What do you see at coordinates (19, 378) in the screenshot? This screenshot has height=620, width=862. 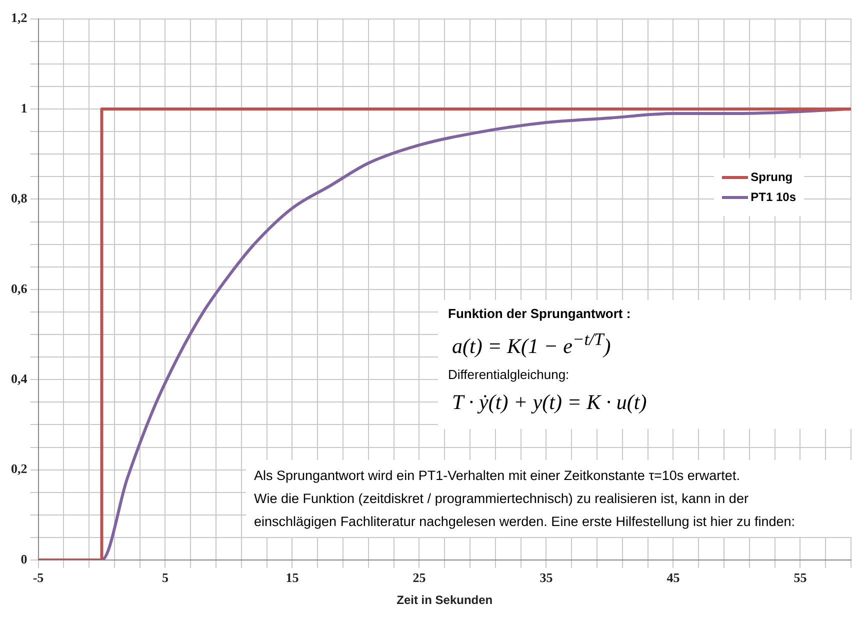 I see `y-tick-label: 0,4` at bounding box center [19, 378].